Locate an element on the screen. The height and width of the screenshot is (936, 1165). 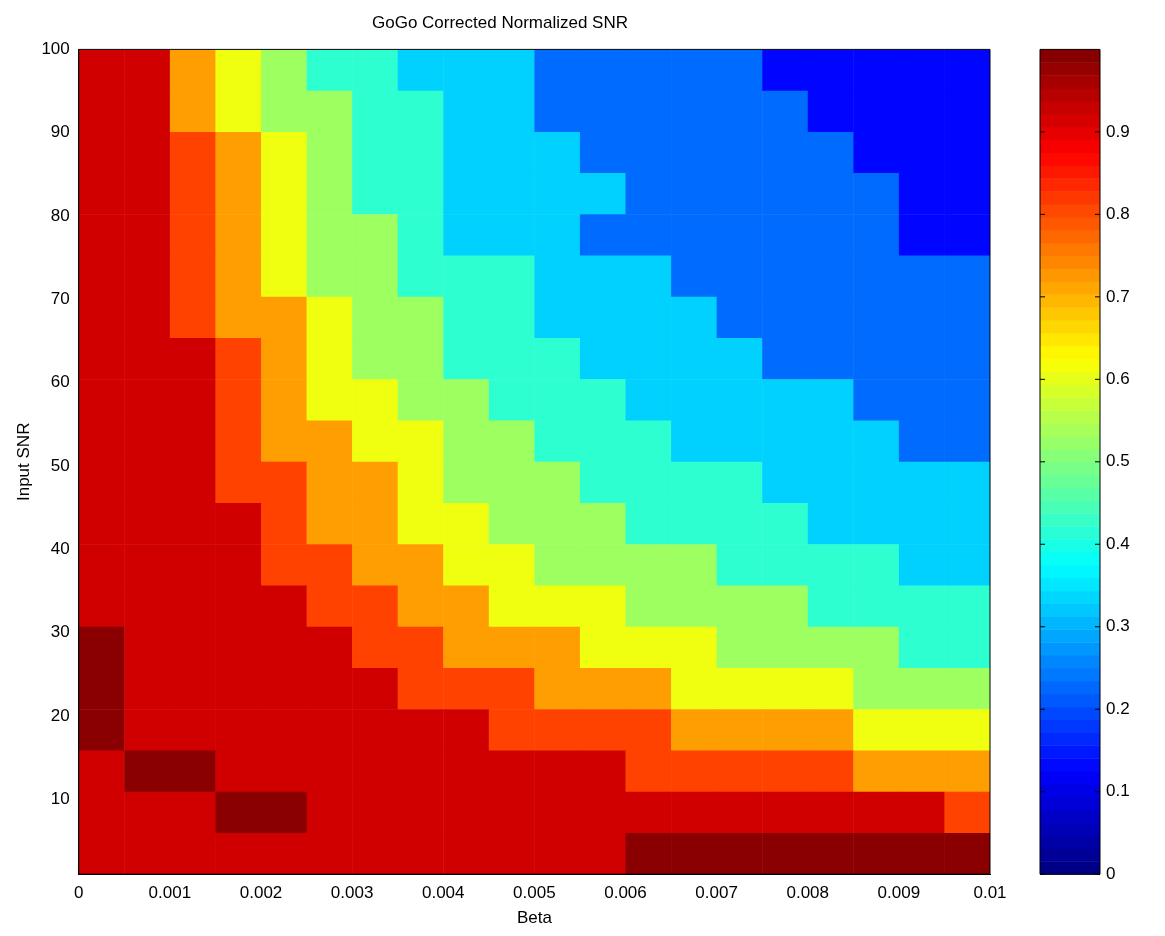
x-tick-label: 0.006 is located at coordinates (625, 893).